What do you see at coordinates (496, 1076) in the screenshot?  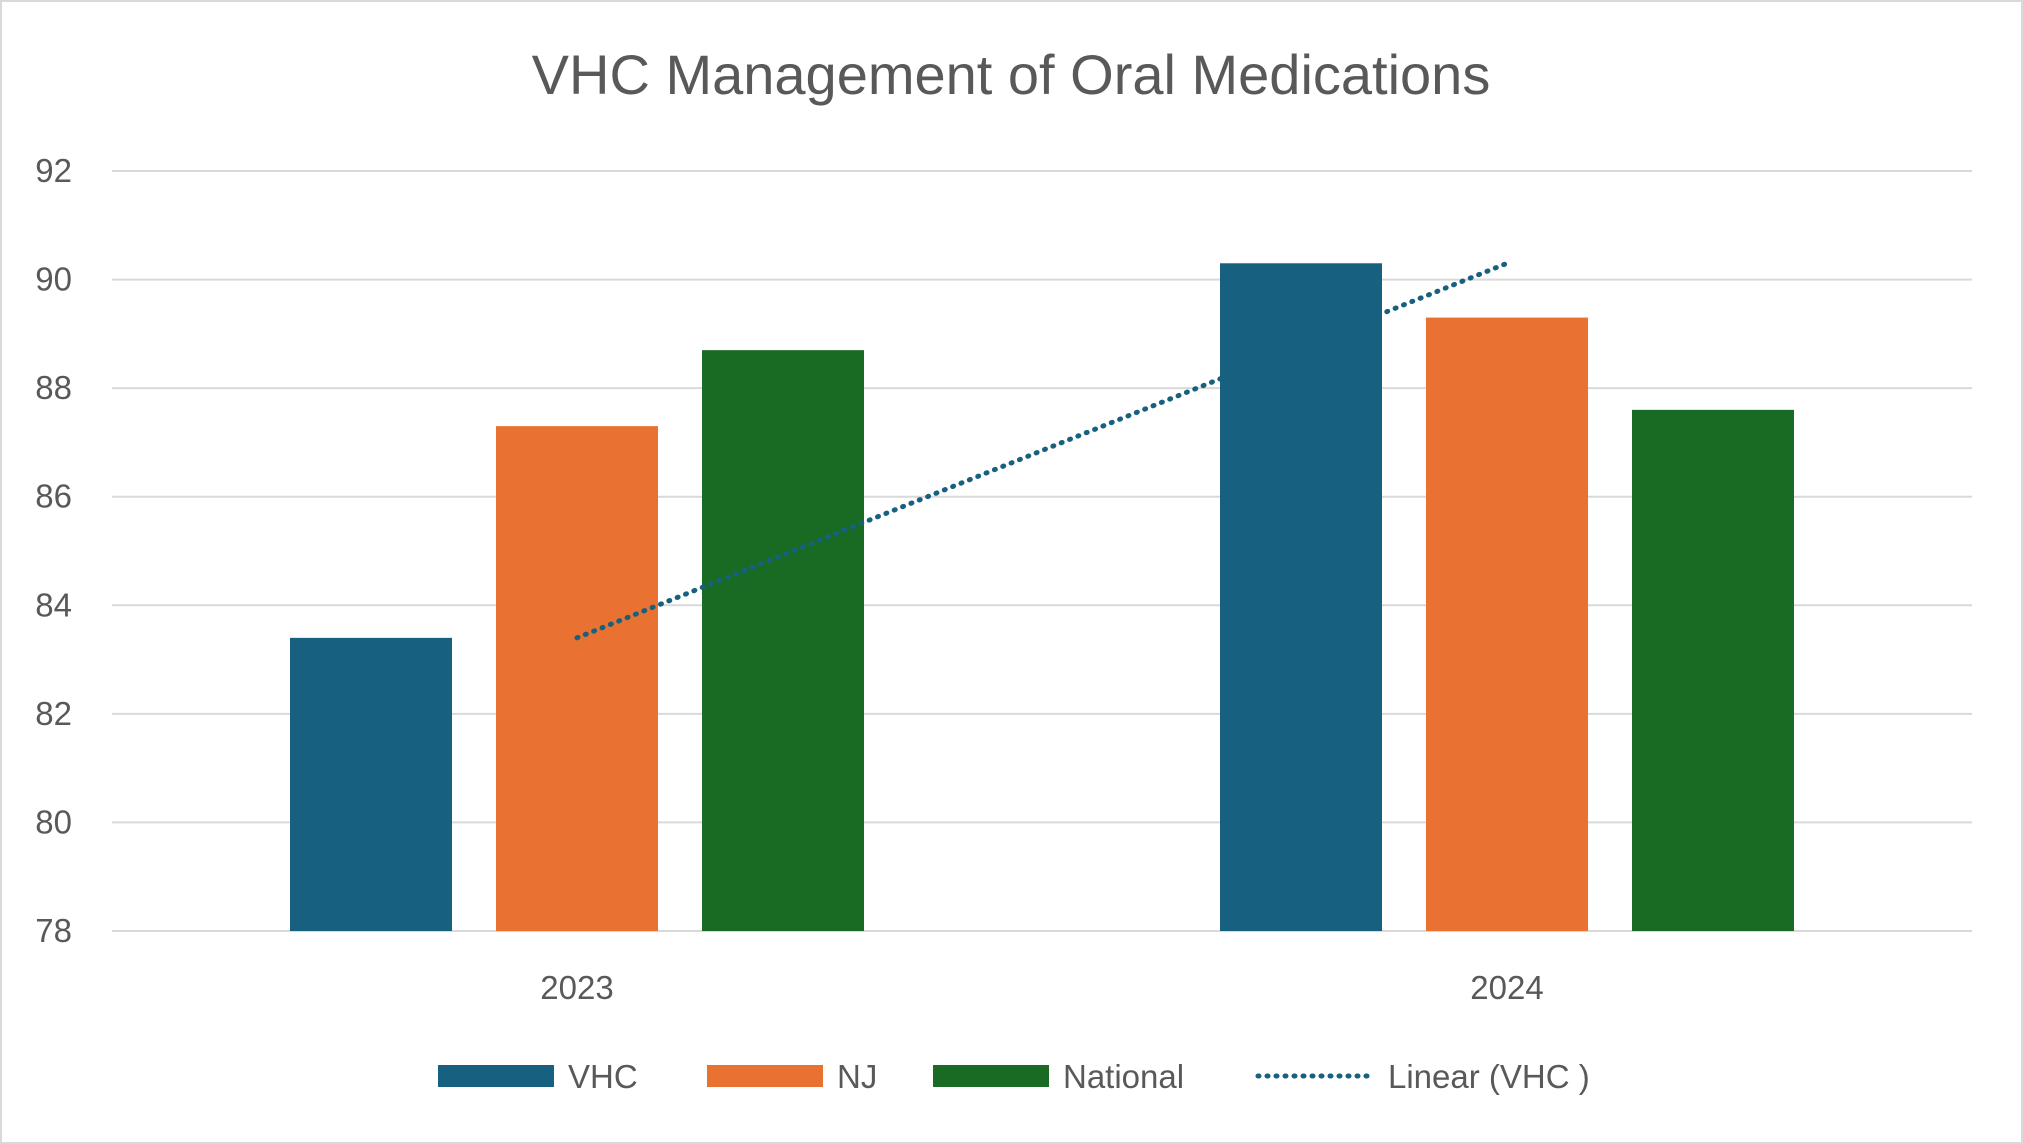 I see `legend-swatch-vhc` at bounding box center [496, 1076].